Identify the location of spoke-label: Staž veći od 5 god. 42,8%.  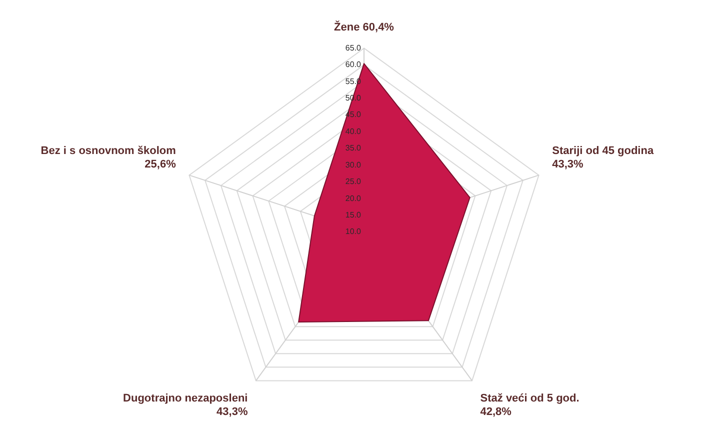
(530, 405).